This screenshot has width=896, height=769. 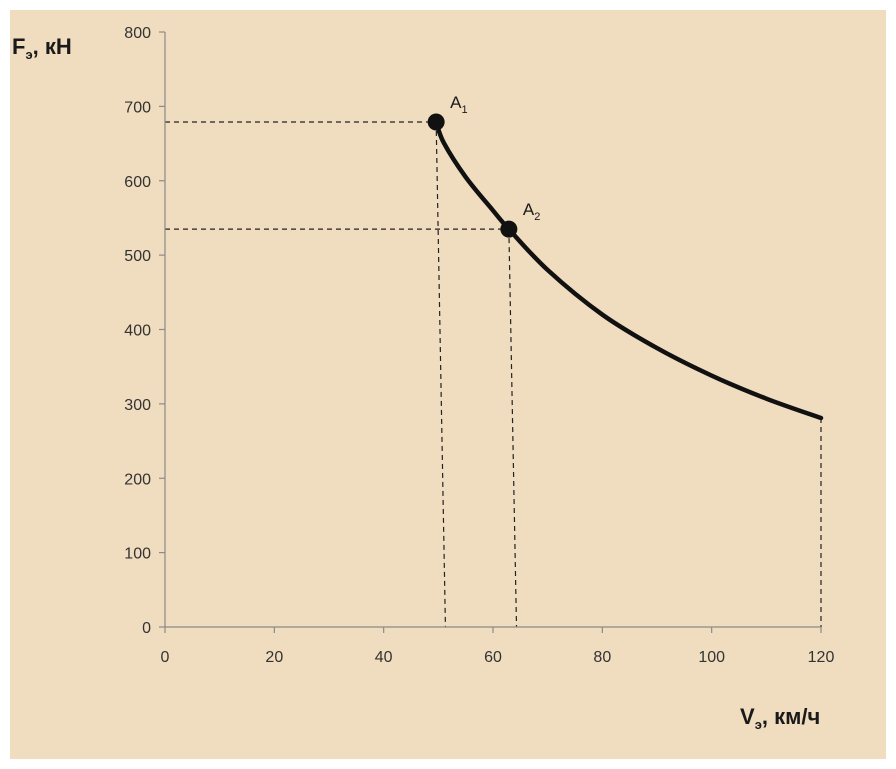 I want to click on y-tick-label: 700, so click(x=137, y=107).